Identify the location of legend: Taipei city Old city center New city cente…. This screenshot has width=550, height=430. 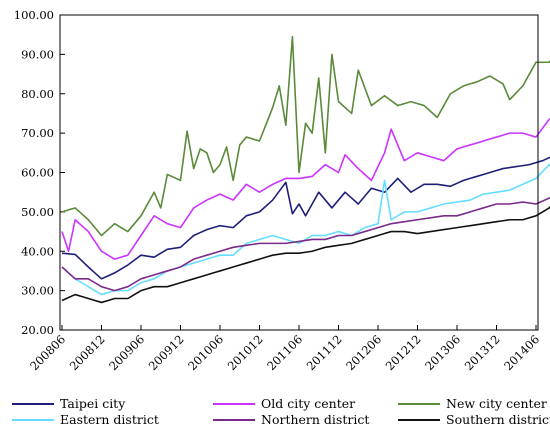
(281, 411).